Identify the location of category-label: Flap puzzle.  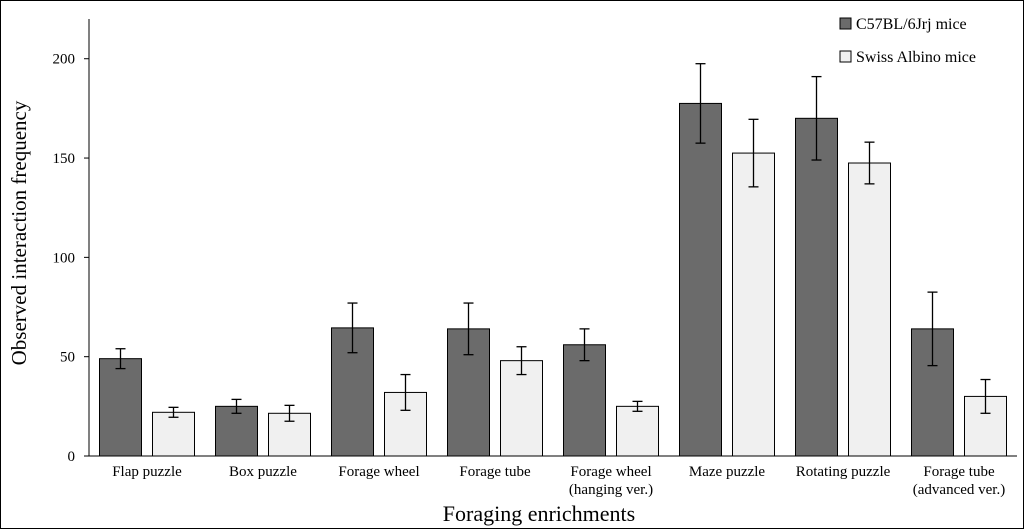
(147, 472).